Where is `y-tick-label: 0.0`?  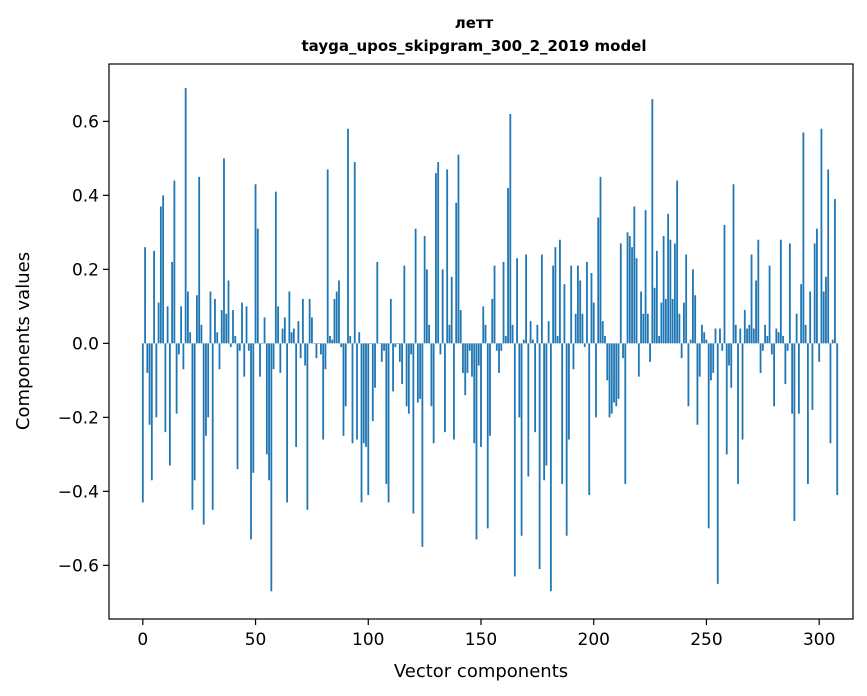
y-tick-label: 0.0 is located at coordinates (85, 344).